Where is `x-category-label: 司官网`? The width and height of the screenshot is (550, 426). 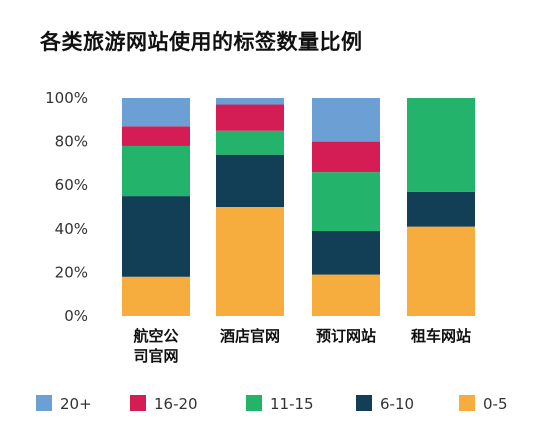
x-category-label: 司官网 is located at coordinates (155, 356).